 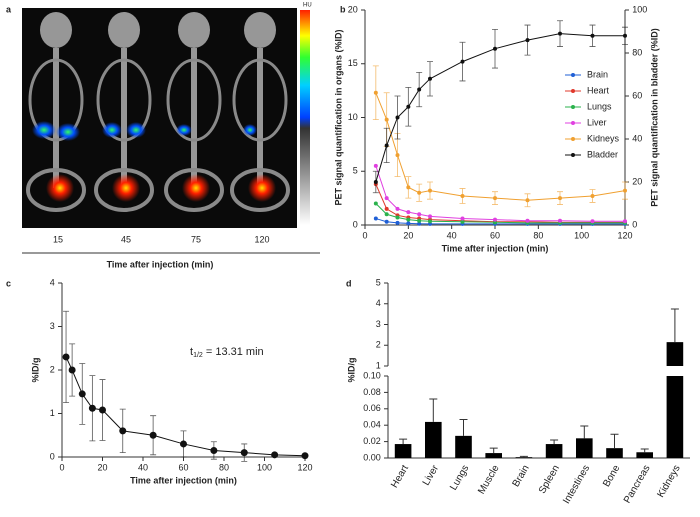 What do you see at coordinates (61, 467) in the screenshot?
I see `x-tick-label: 0` at bounding box center [61, 467].